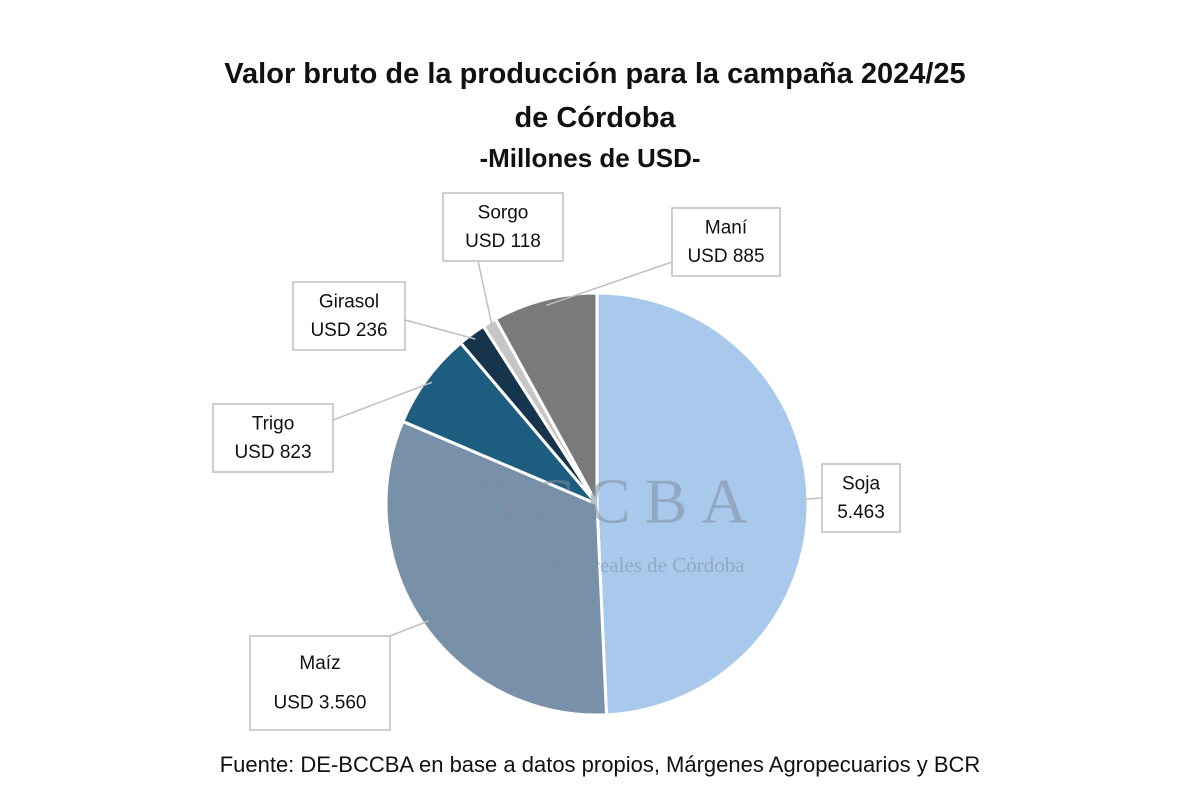 The width and height of the screenshot is (1200, 802). Describe the element at coordinates (590, 158) in the screenshot. I see `chart-subtitle: -Millones de USD-` at that location.